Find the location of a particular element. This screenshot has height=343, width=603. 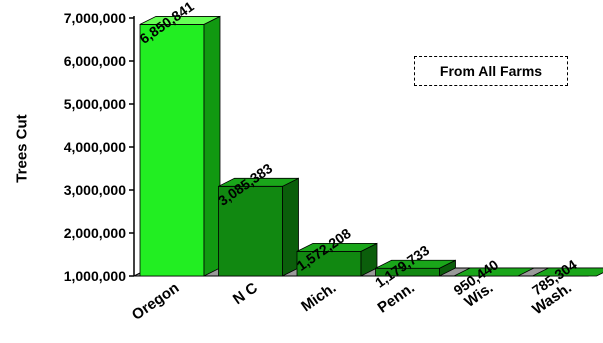

y-tick-label: 1,000,000 is located at coordinates (95, 276).